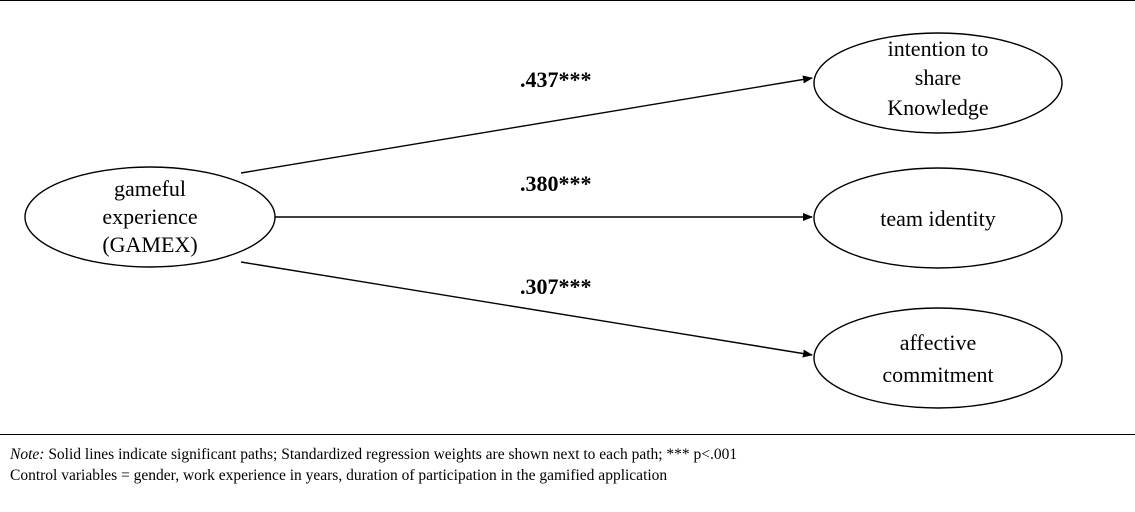  I want to click on path-arrow-affective, so click(526, 309).